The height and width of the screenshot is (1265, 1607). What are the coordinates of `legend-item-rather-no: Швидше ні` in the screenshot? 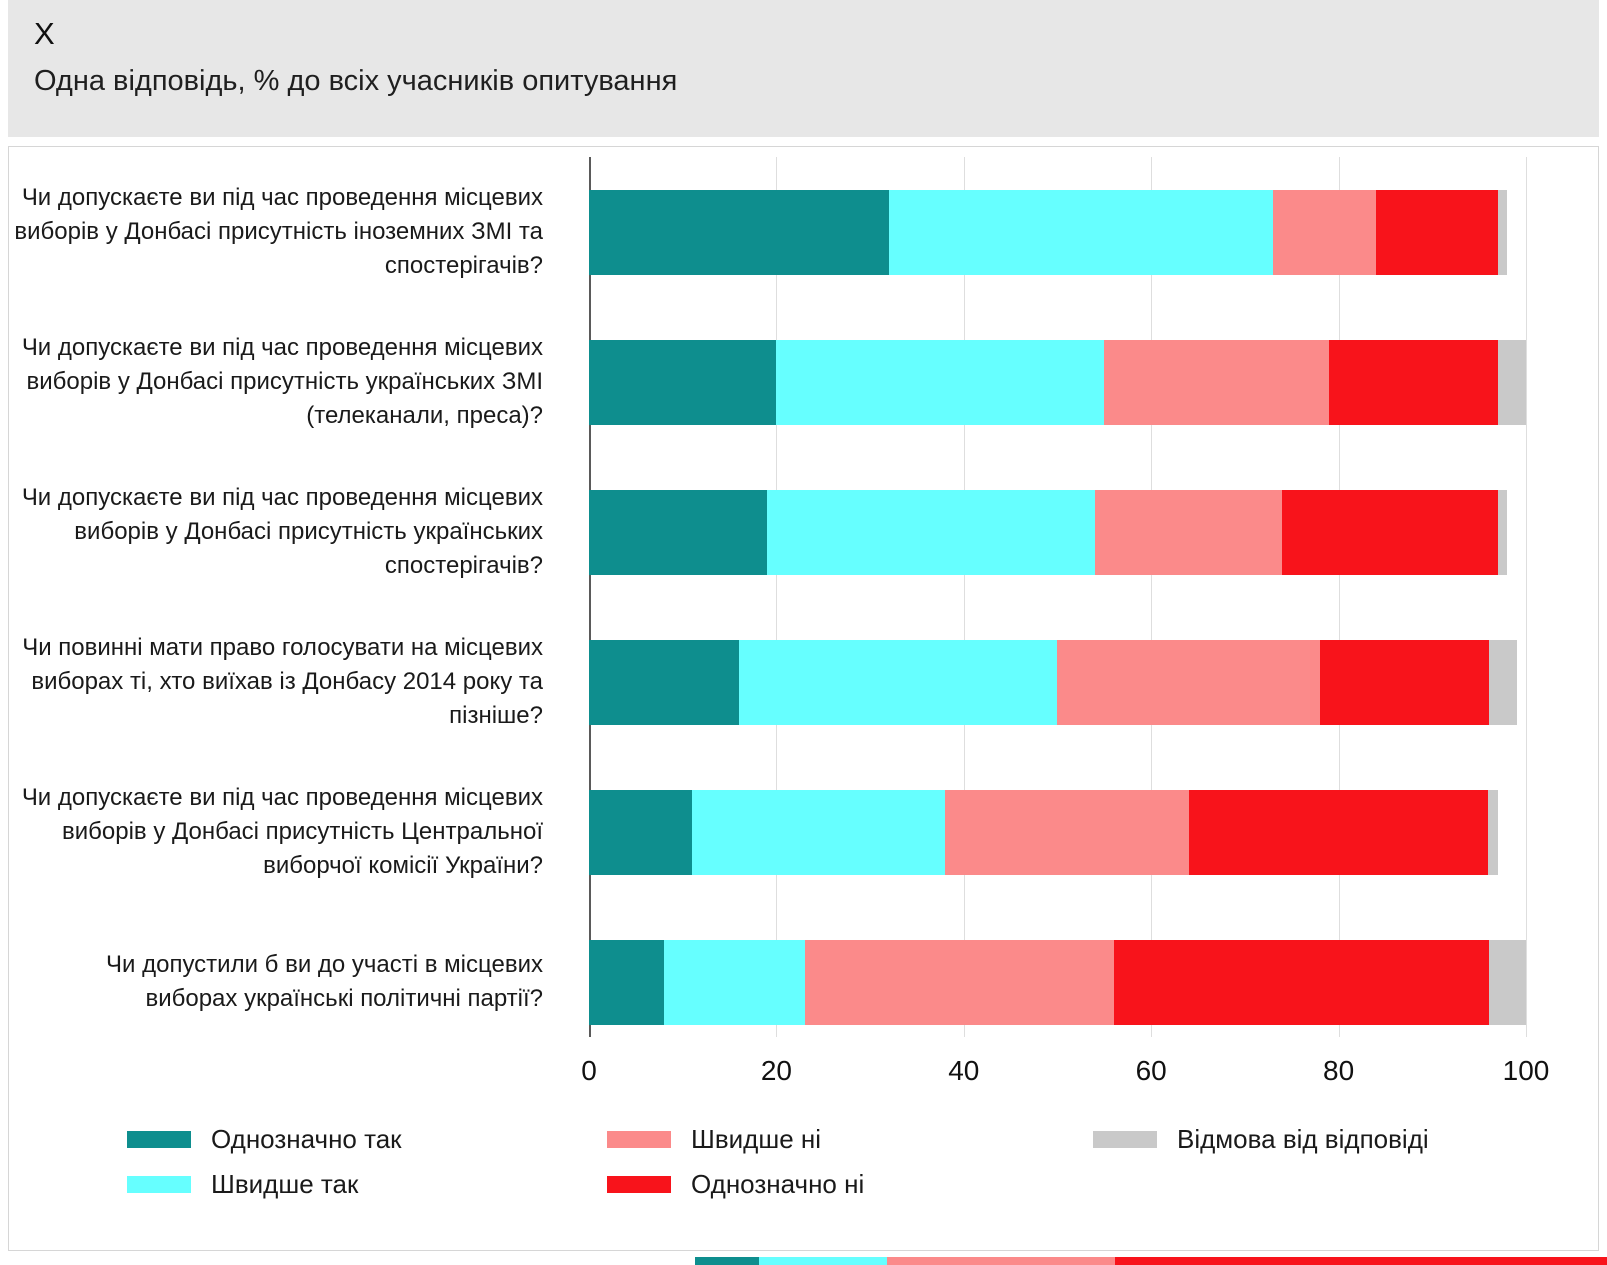 It's located at (850, 1138).